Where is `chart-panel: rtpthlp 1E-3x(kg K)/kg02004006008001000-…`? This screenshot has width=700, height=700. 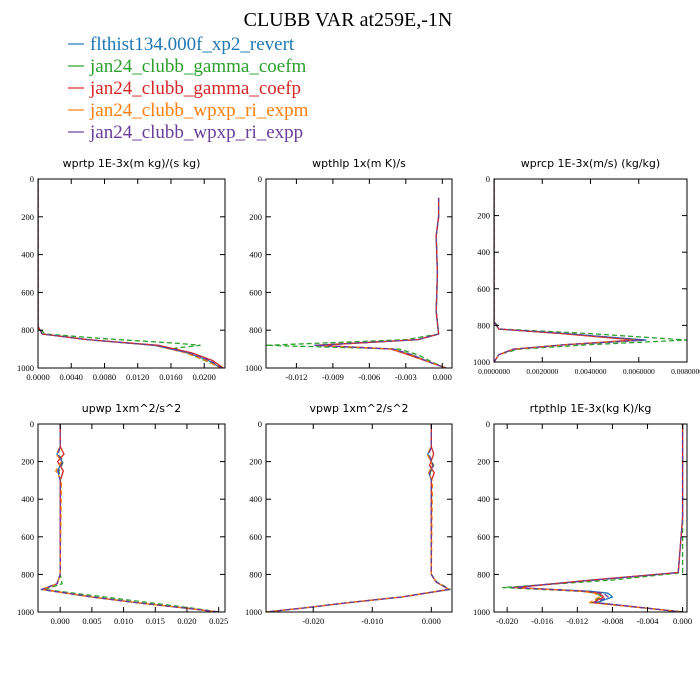
chart-panel: rtpthlp 1E-3x(kg K)/kg02004006008001000-… is located at coordinates (582, 514).